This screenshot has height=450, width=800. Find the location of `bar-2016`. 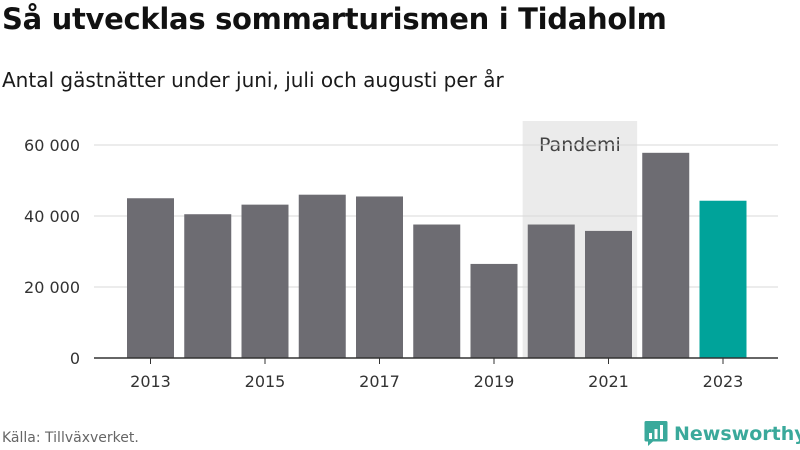

bar-2016 is located at coordinates (322, 276).